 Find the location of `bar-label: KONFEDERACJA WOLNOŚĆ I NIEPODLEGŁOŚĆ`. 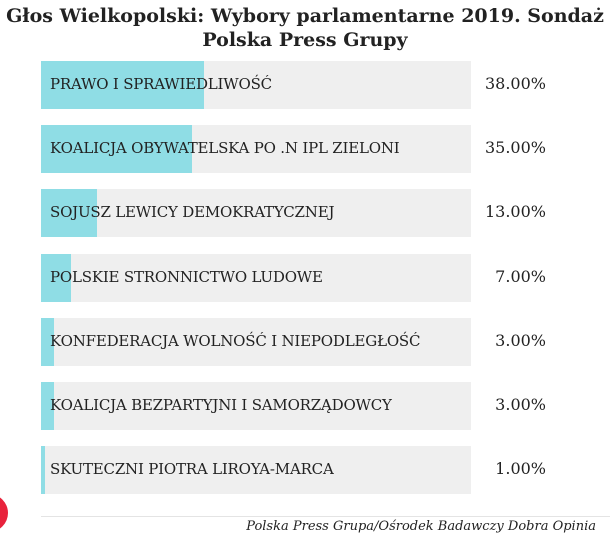

bar-label: KONFEDERACJA WOLNOŚĆ I NIEPODLEGŁOŚĆ is located at coordinates (235, 341).